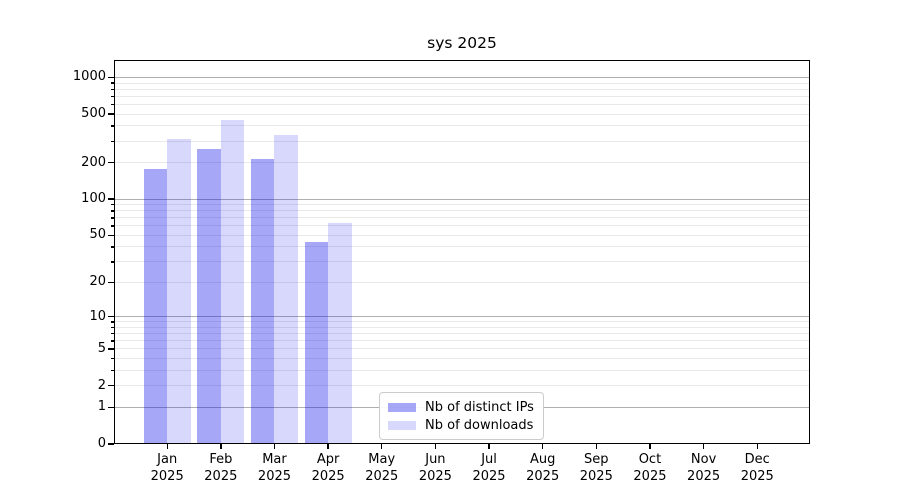  I want to click on bar-nb-of-downloads-feb, so click(232, 281).